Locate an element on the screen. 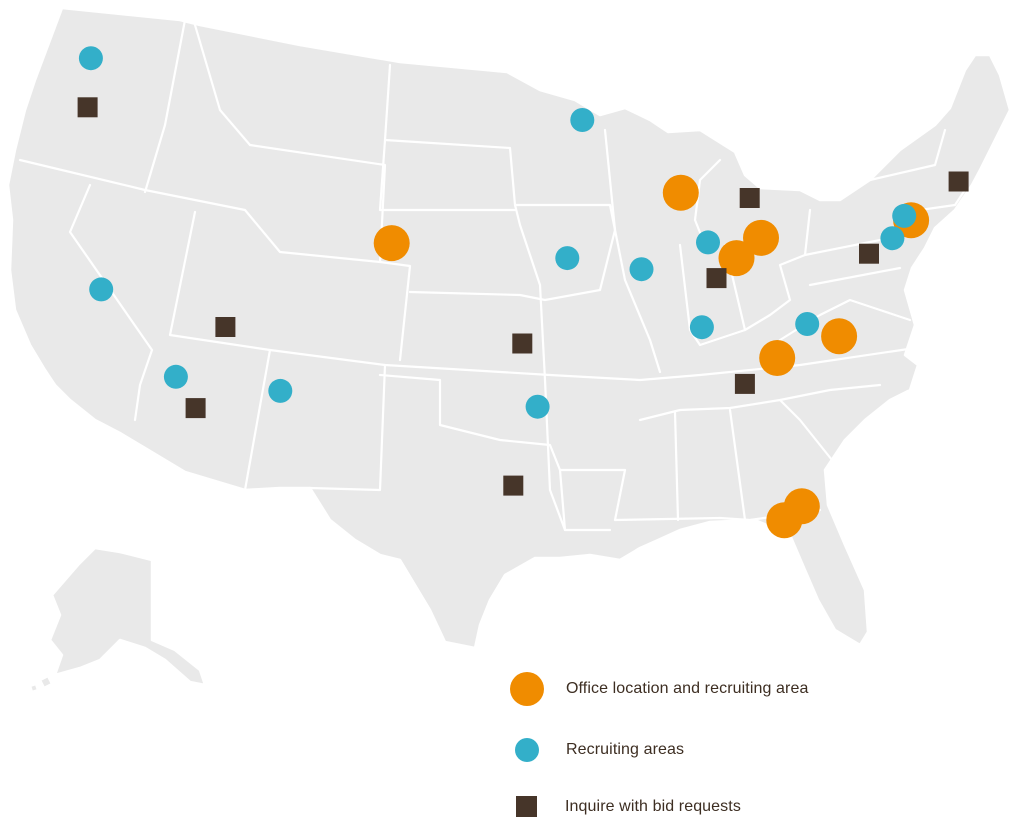 Image resolution: width=1024 pixels, height=818 pixels. legend-inquire-label: Inquire with bid requests is located at coordinates (653, 806).